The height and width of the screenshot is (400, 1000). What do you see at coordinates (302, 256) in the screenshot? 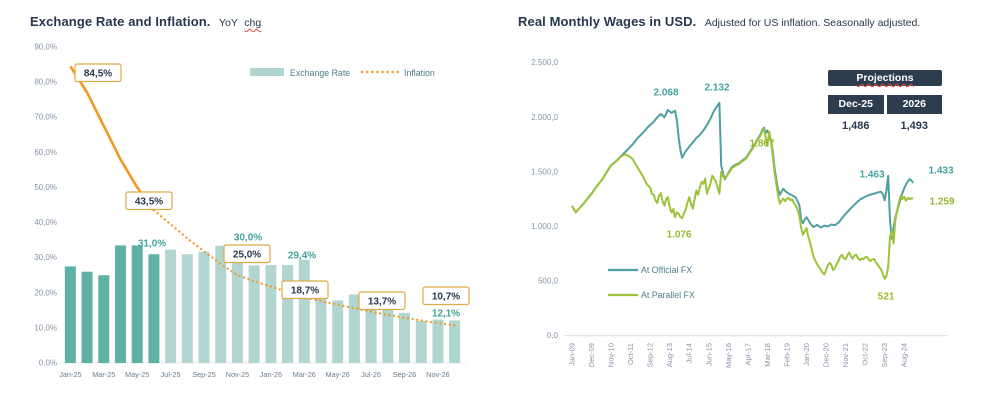
I see `data-label: 29,4%` at bounding box center [302, 256].